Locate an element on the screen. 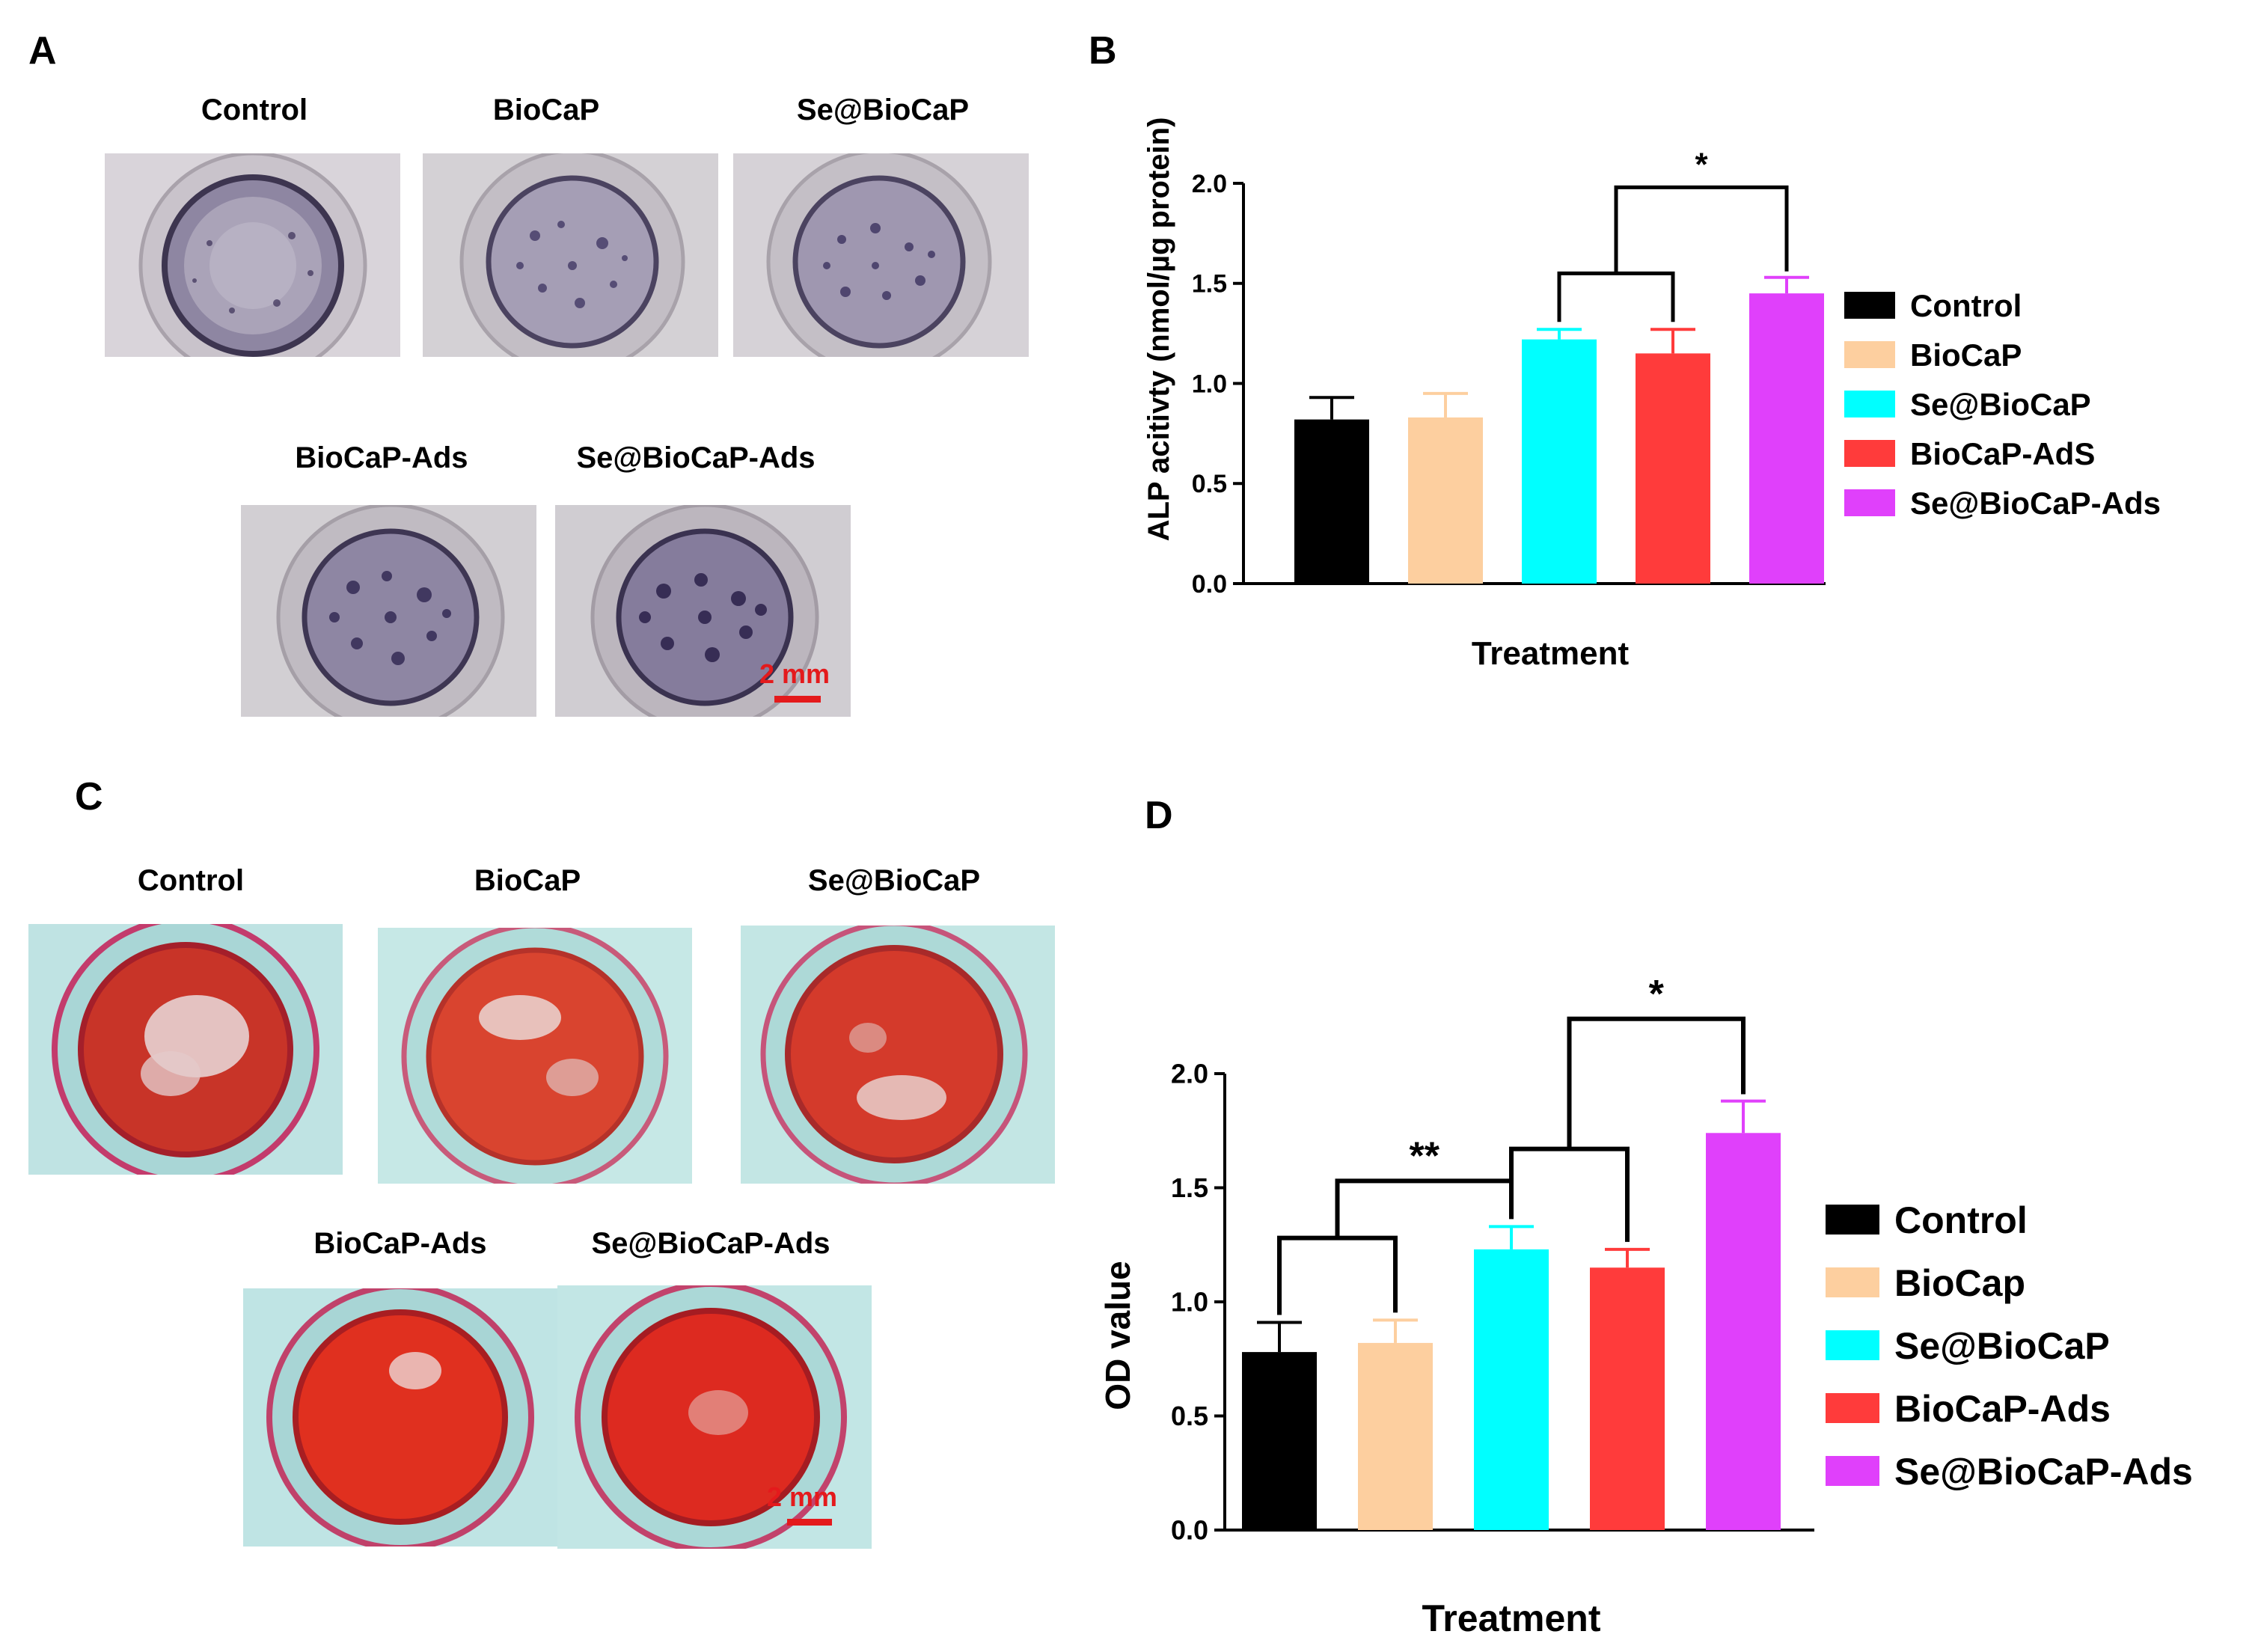 This screenshot has width=2261, height=1652. alp-well-photo-biocap-ads is located at coordinates (388, 611).